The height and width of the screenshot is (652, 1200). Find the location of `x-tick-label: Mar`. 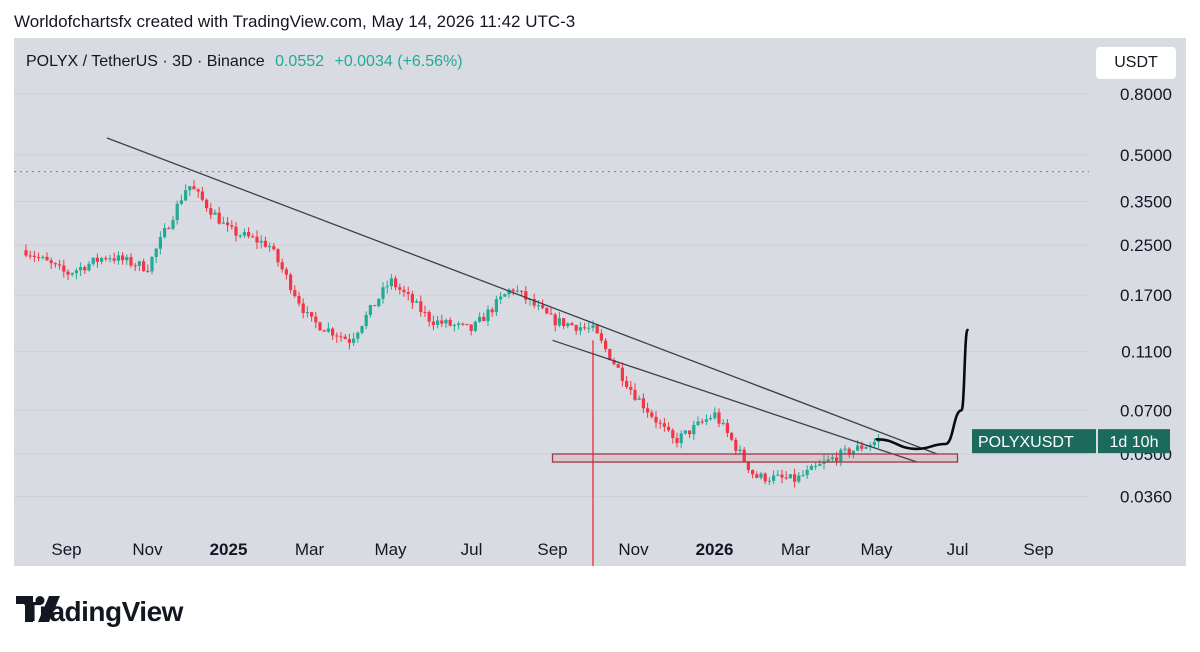

x-tick-label: Mar is located at coordinates (310, 549).